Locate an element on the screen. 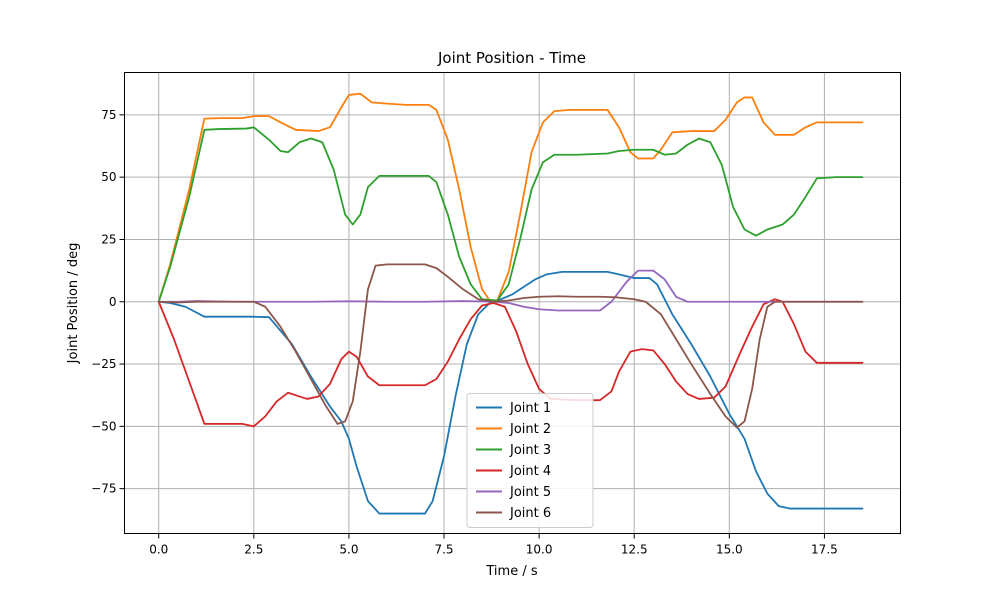  y-tick-label: −25 is located at coordinates (103, 364).